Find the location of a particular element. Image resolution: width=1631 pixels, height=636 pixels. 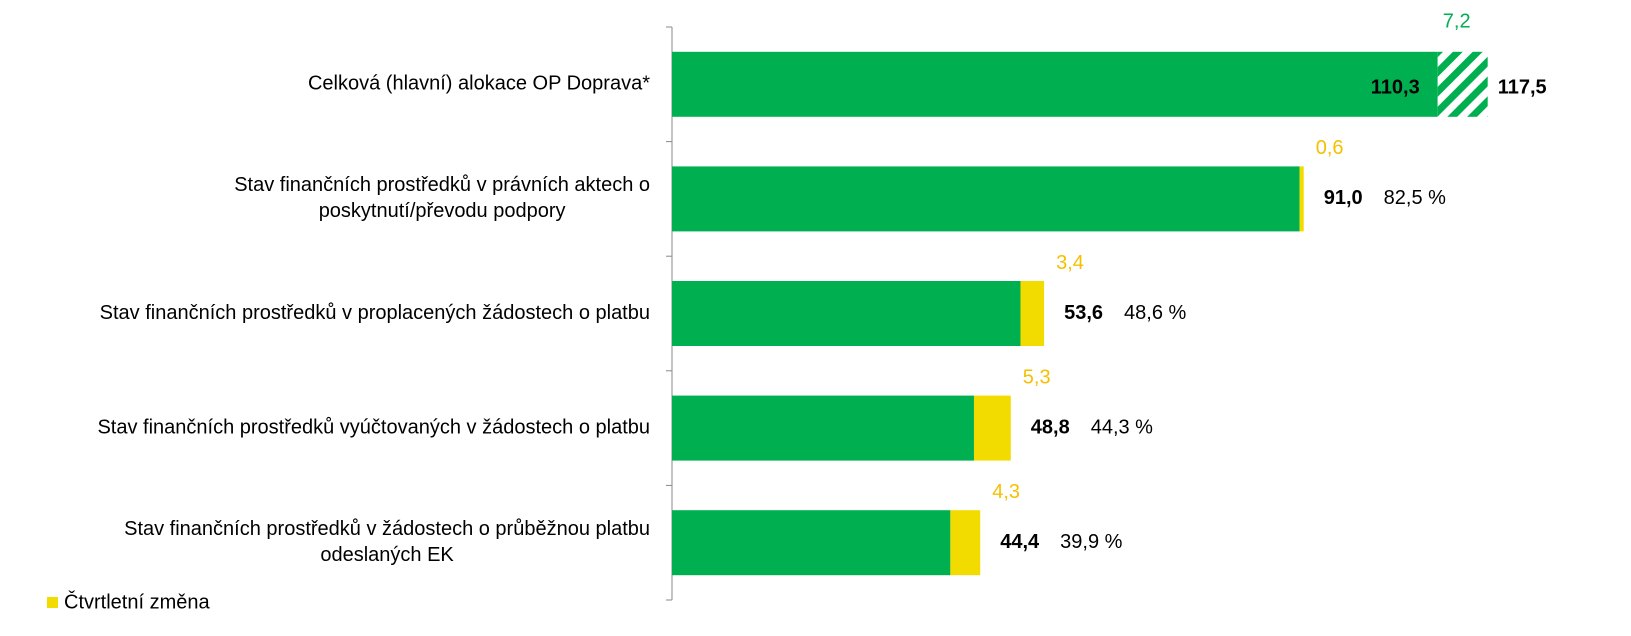

legend-swatch is located at coordinates (52, 602).